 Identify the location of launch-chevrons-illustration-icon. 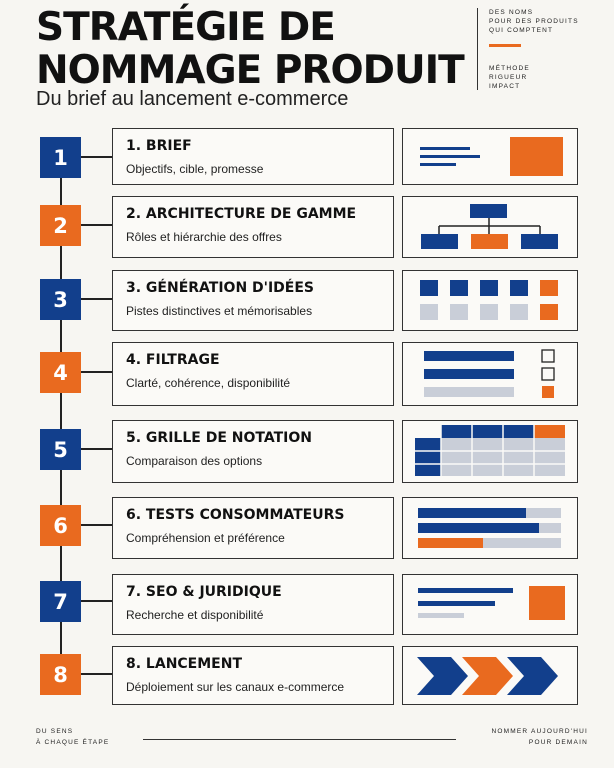
(490, 675).